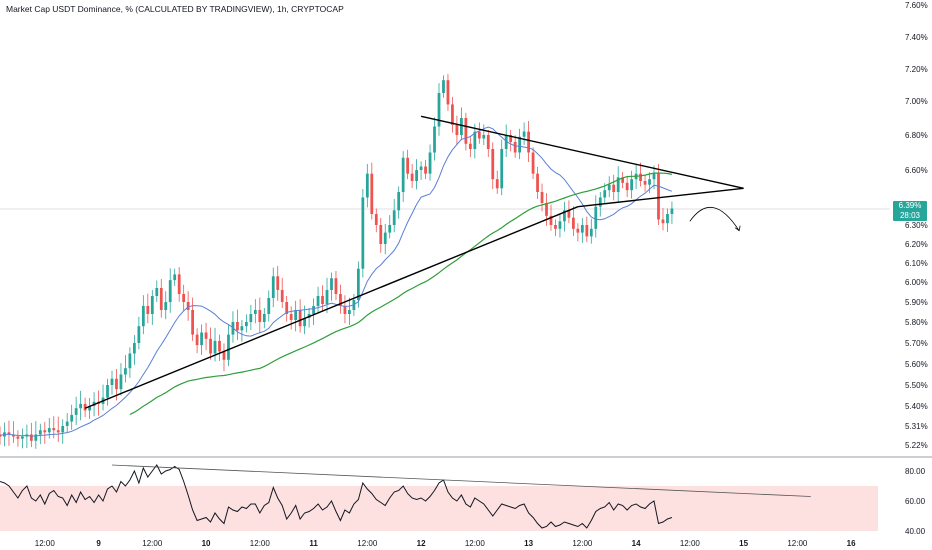 Image resolution: width=932 pixels, height=550 pixels. I want to click on time-axis-tick-label: 9, so click(98, 543).